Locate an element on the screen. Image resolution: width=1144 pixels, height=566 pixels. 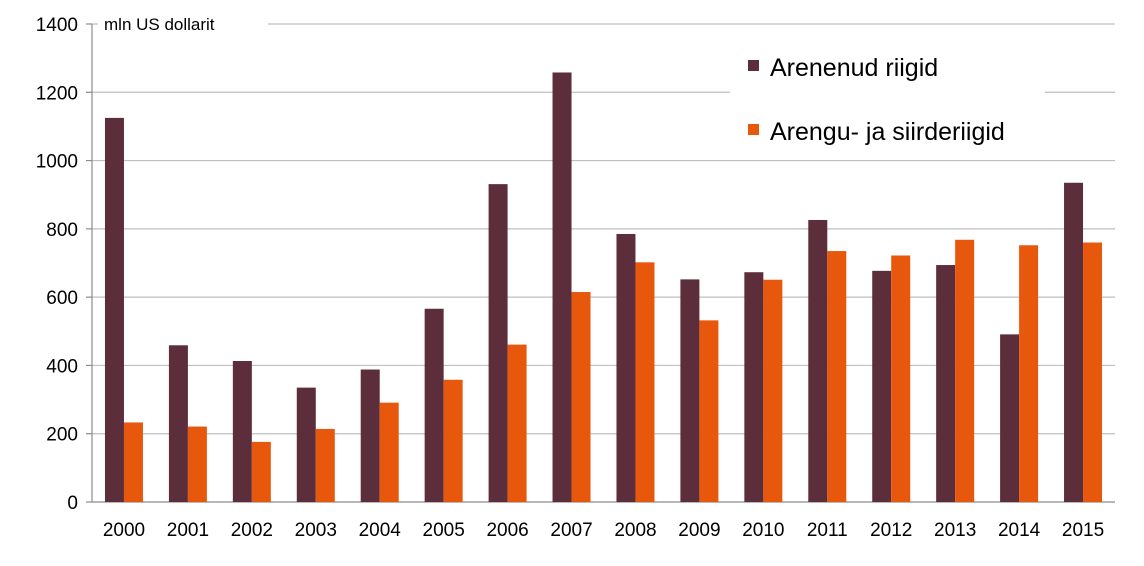
x-tick-label: 2004 is located at coordinates (380, 530).